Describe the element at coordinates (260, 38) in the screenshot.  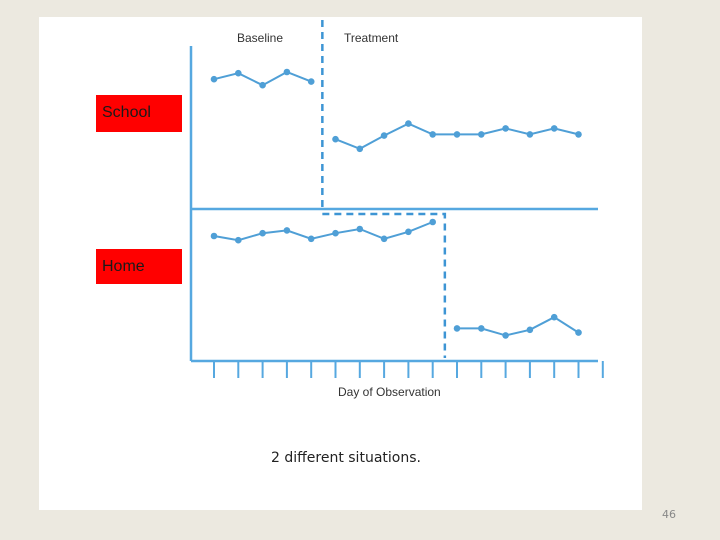
I see `phase-label-baseline: Baseline` at that location.